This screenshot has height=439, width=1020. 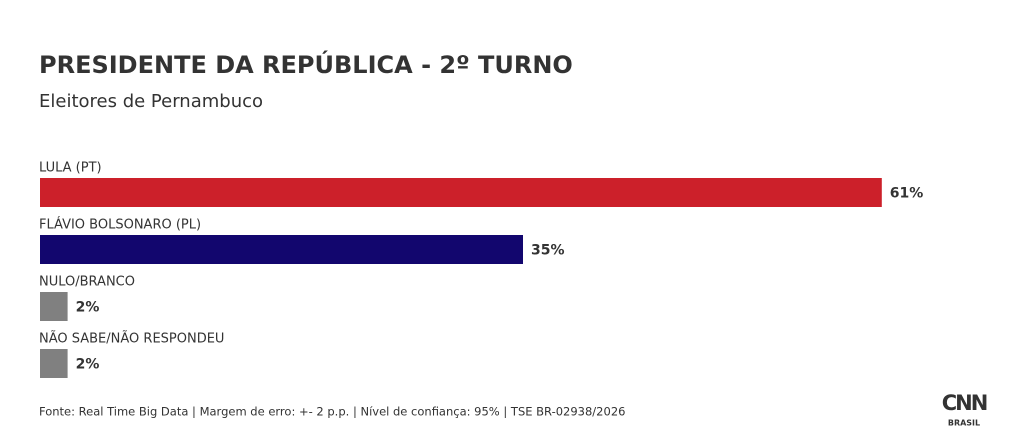 I want to click on category-label: FLÁVIO BOLSONARO (PL), so click(x=120, y=225).